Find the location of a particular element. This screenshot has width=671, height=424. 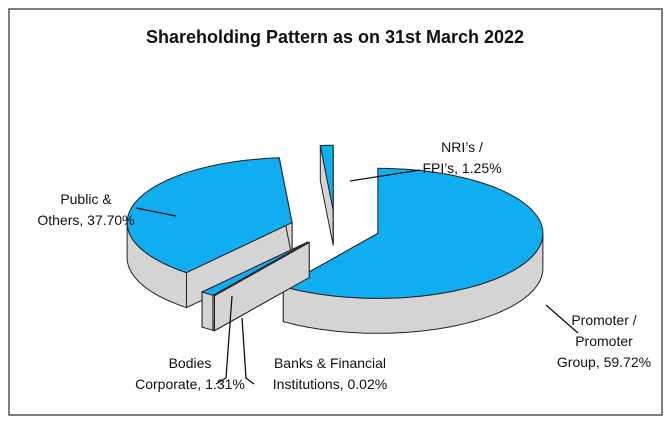

data-label: Promoter is located at coordinates (604, 341).